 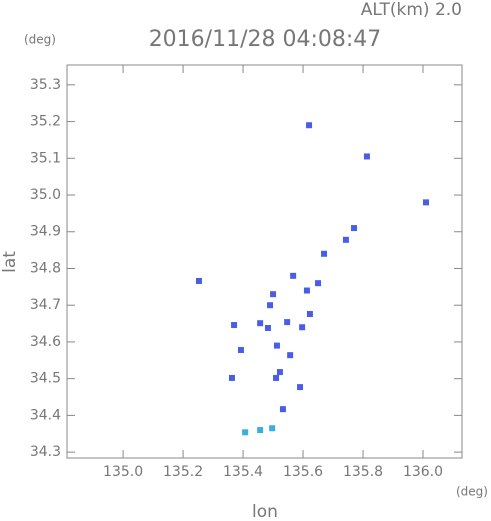 I want to click on x-tick-label: 135.8, so click(x=363, y=472).